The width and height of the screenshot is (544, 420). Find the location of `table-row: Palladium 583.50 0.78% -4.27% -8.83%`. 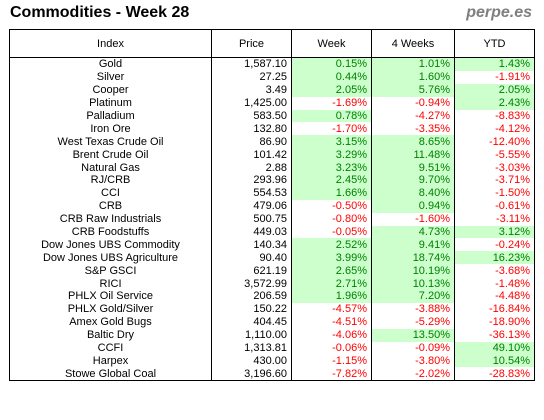

table-row: Palladium 583.50 0.78% -4.27% -8.83% is located at coordinates (272, 116).